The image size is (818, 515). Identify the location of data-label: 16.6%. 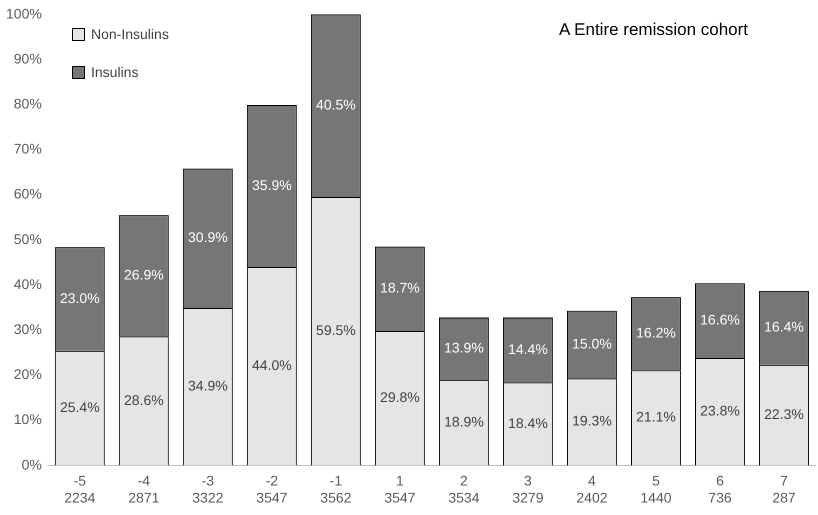
(720, 319).